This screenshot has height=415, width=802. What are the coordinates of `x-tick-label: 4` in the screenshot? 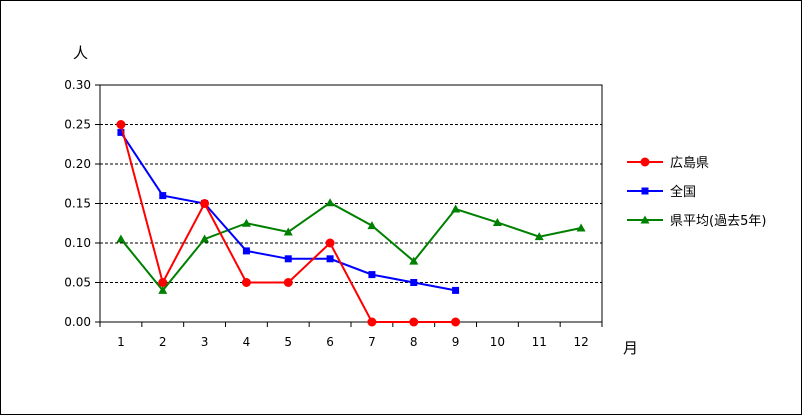 It's located at (247, 342).